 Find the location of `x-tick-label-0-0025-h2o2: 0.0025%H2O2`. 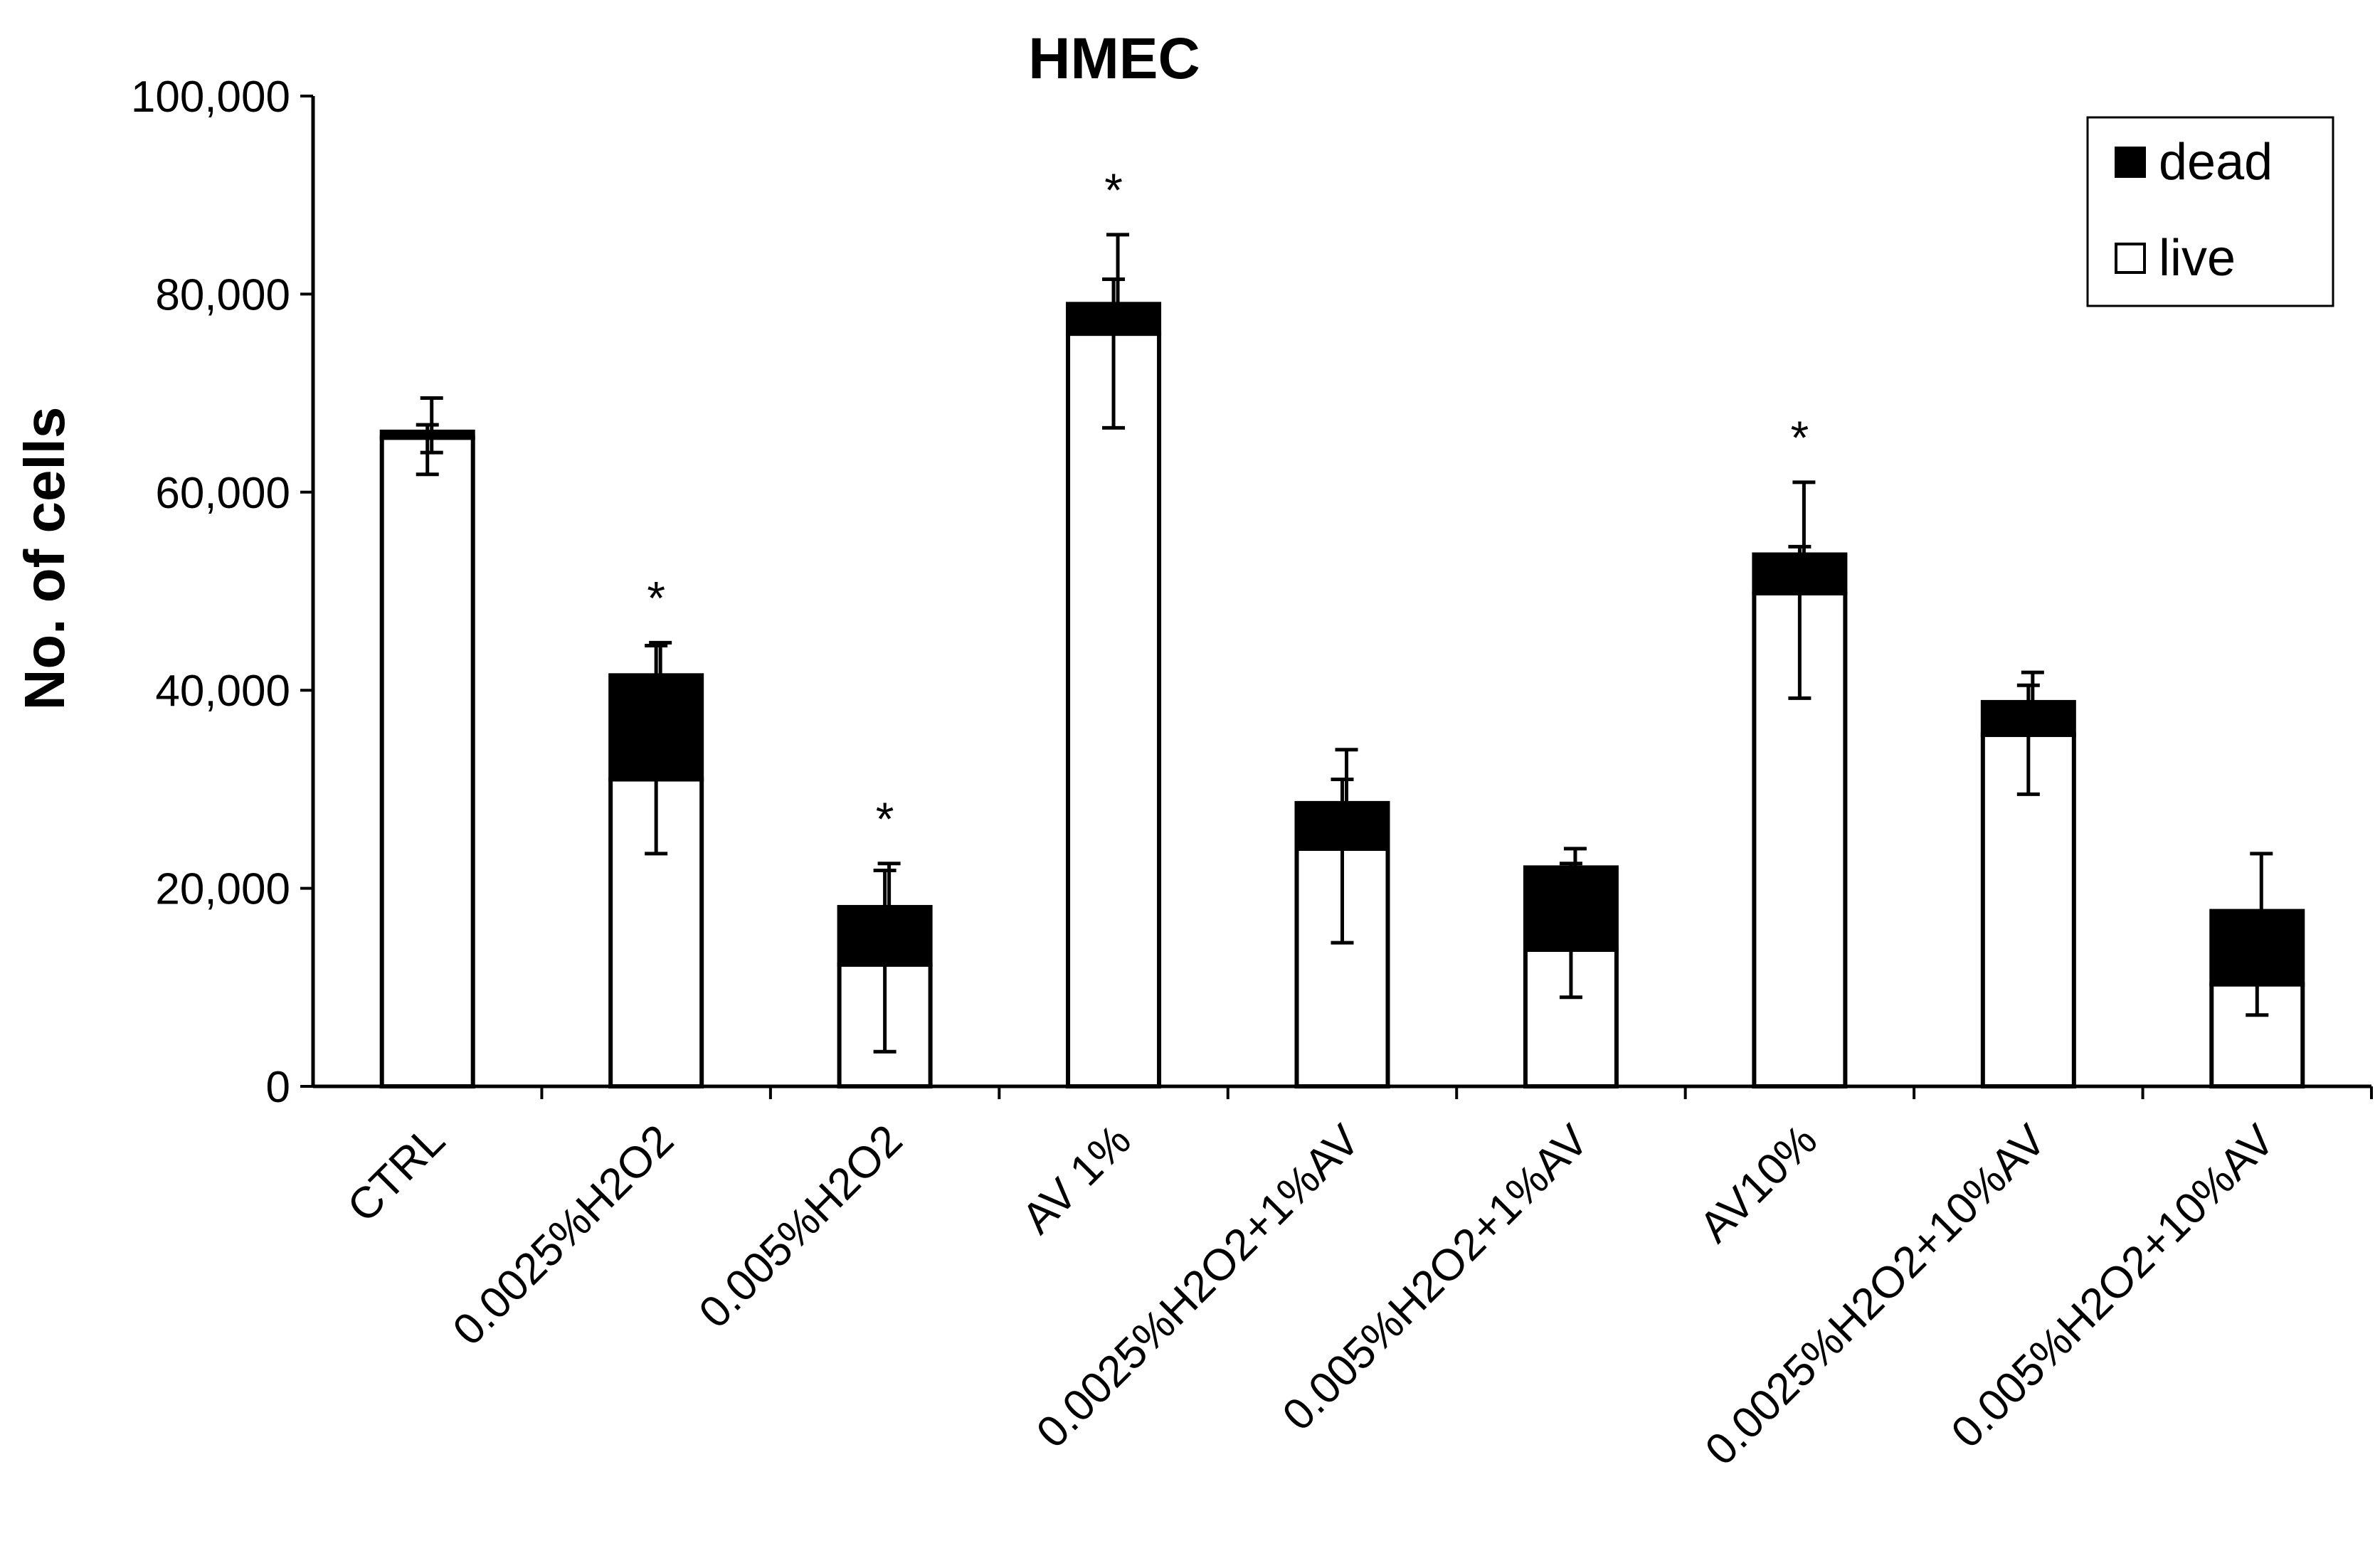

x-tick-label-0-0025-h2o2: 0.0025%H2O2 is located at coordinates (563, 1235).